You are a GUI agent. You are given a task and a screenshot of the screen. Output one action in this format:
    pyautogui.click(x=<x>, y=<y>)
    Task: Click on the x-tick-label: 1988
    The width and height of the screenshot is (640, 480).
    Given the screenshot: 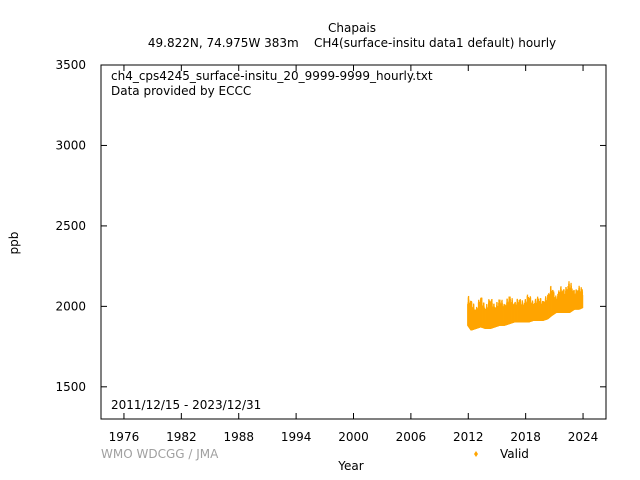 What is the action you would take?
    pyautogui.click(x=238, y=437)
    